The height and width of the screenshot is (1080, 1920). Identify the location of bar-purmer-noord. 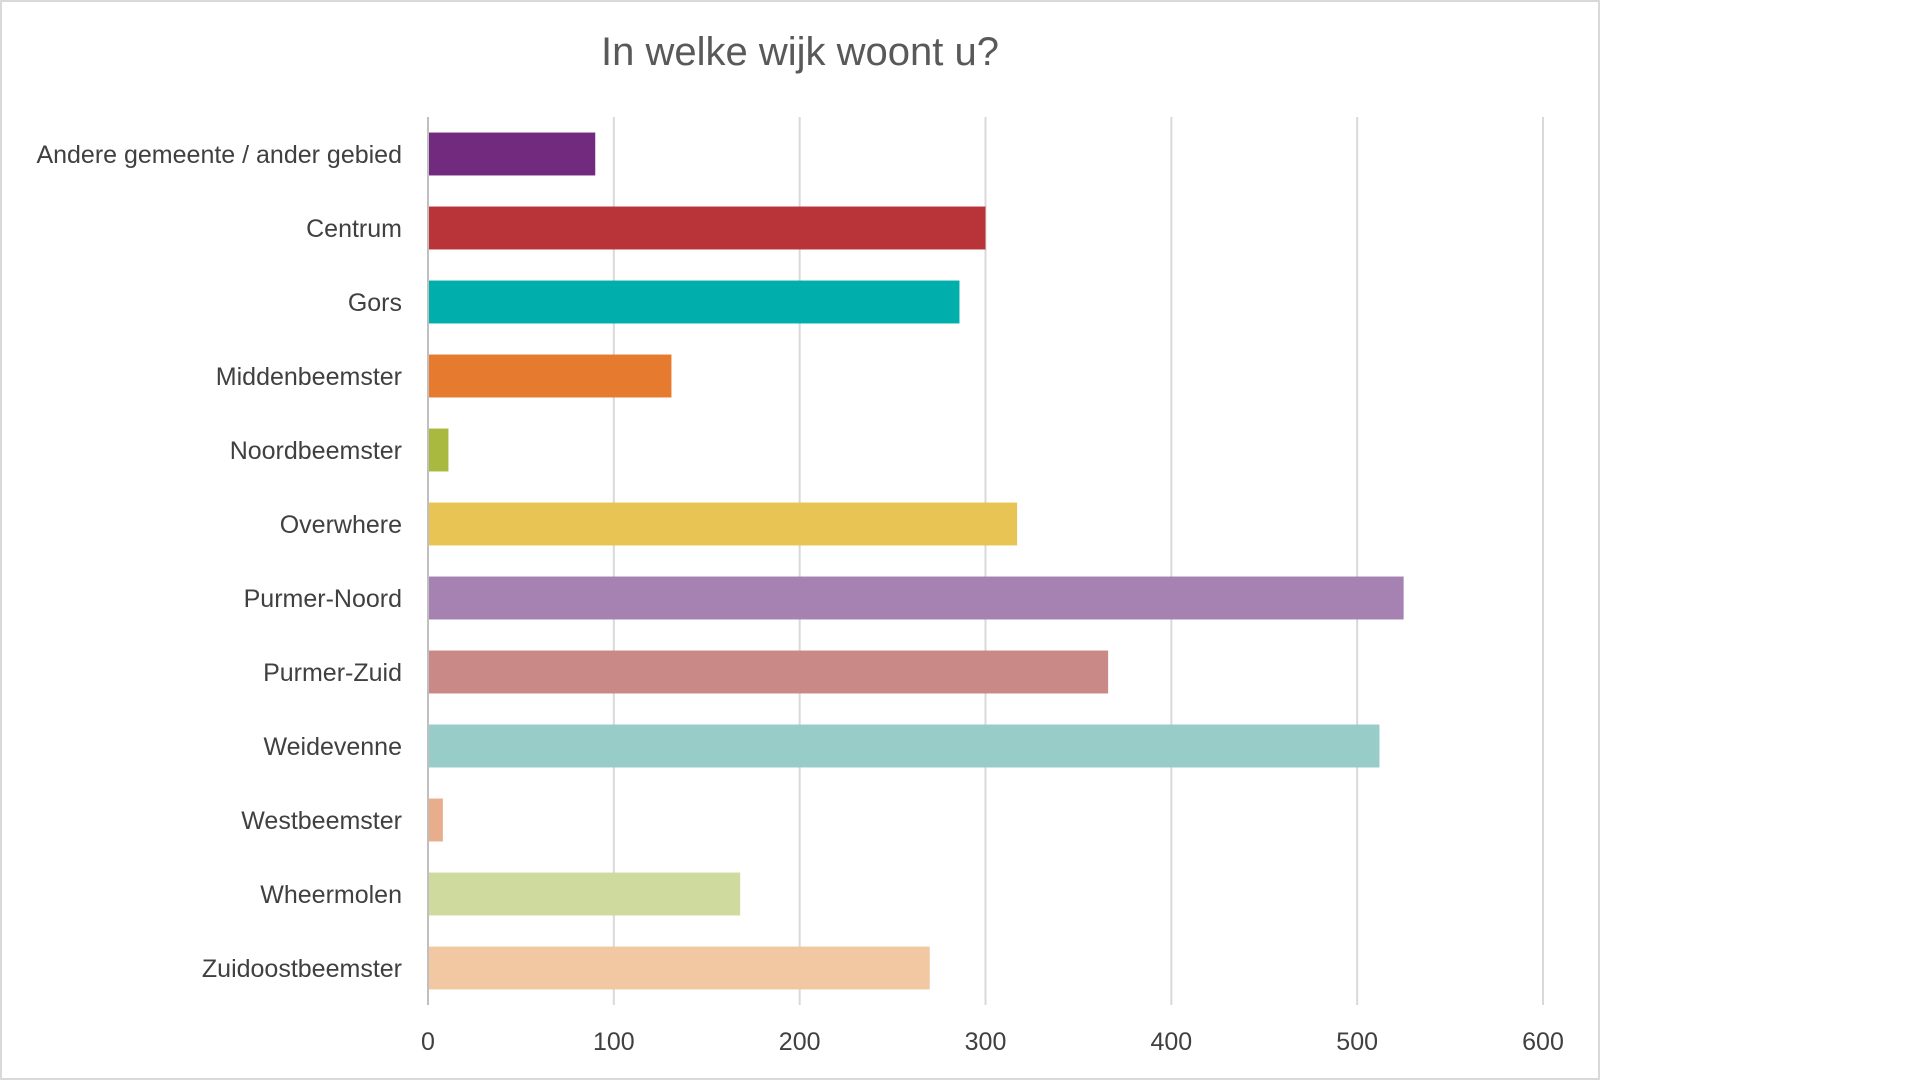
(916, 598).